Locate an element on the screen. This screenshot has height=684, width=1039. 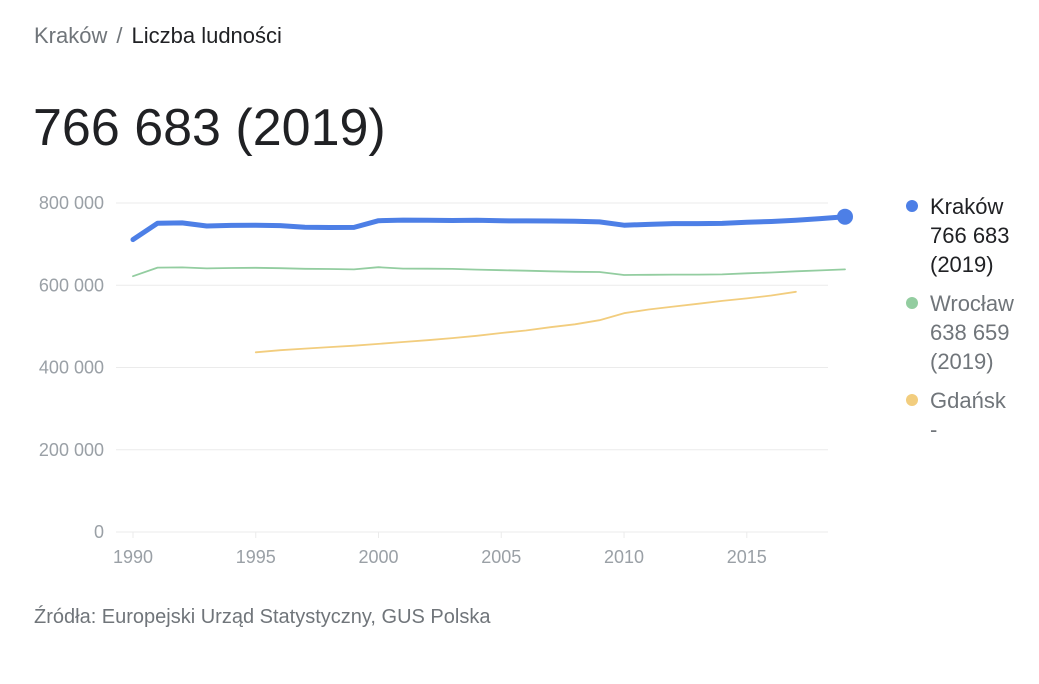
breadcrumb-parent-link: Kraków is located at coordinates (71, 35).